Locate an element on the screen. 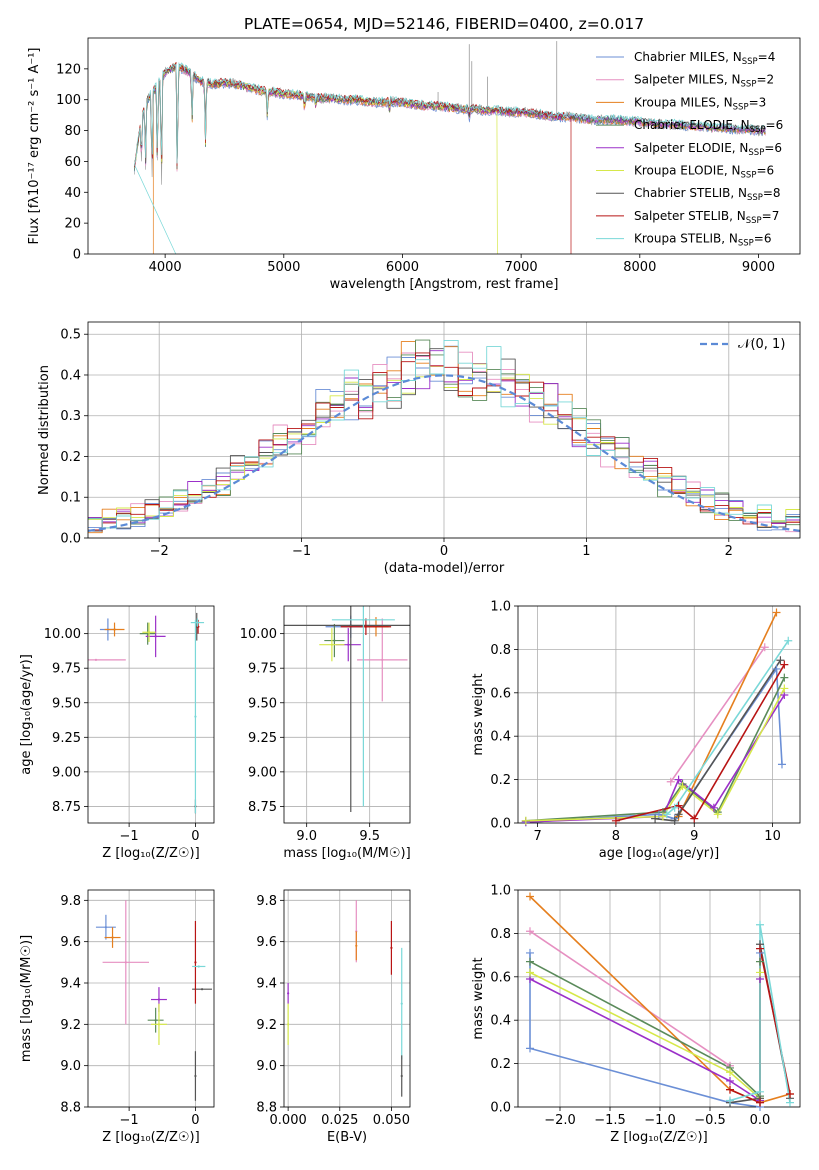  x-tick-label: 9 is located at coordinates (694, 836).